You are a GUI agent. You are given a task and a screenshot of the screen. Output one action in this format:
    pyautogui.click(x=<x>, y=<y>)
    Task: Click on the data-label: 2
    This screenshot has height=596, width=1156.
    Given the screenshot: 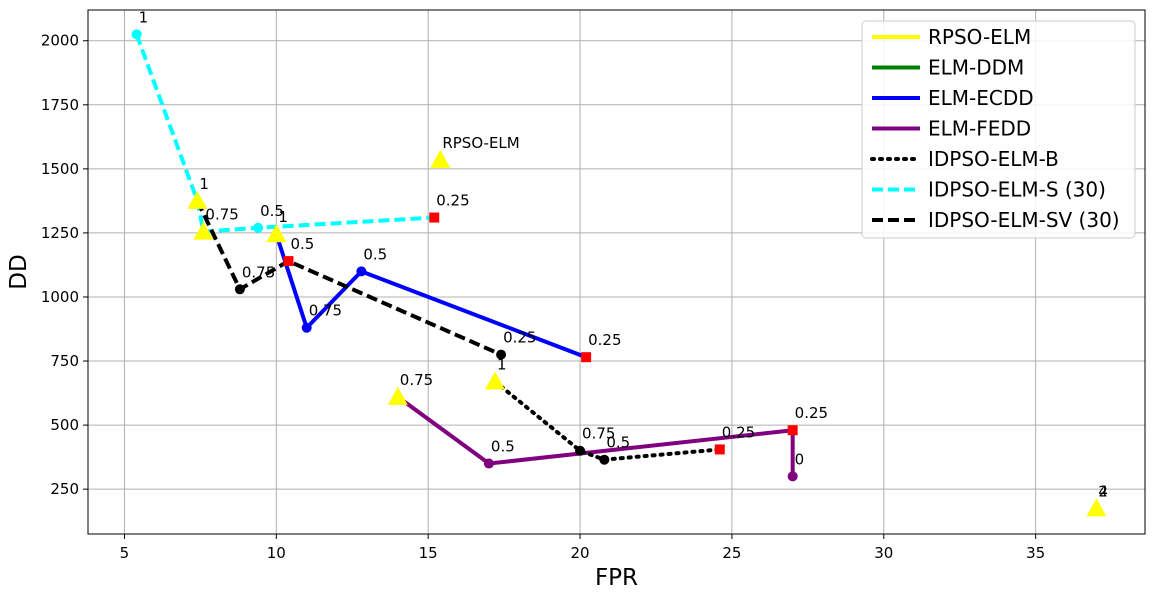 What is the action you would take?
    pyautogui.click(x=1103, y=491)
    